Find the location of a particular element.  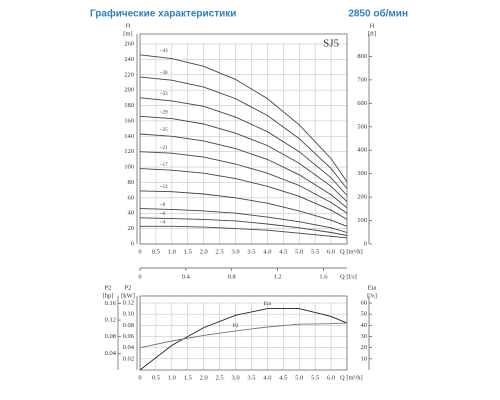

curve-label: ~21 is located at coordinates (164, 148).